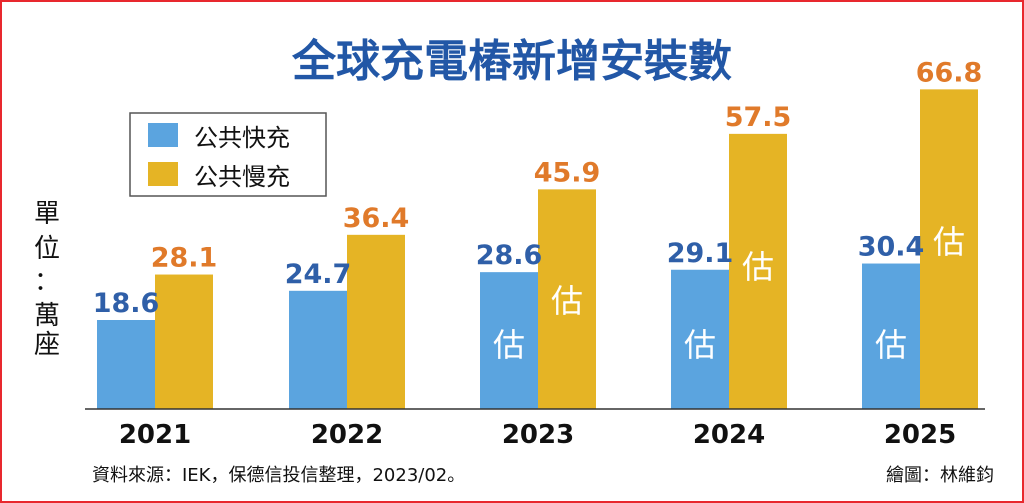 The image size is (1024, 503). What do you see at coordinates (163, 135) in the screenshot?
I see `legend-swatch-fast` at bounding box center [163, 135].